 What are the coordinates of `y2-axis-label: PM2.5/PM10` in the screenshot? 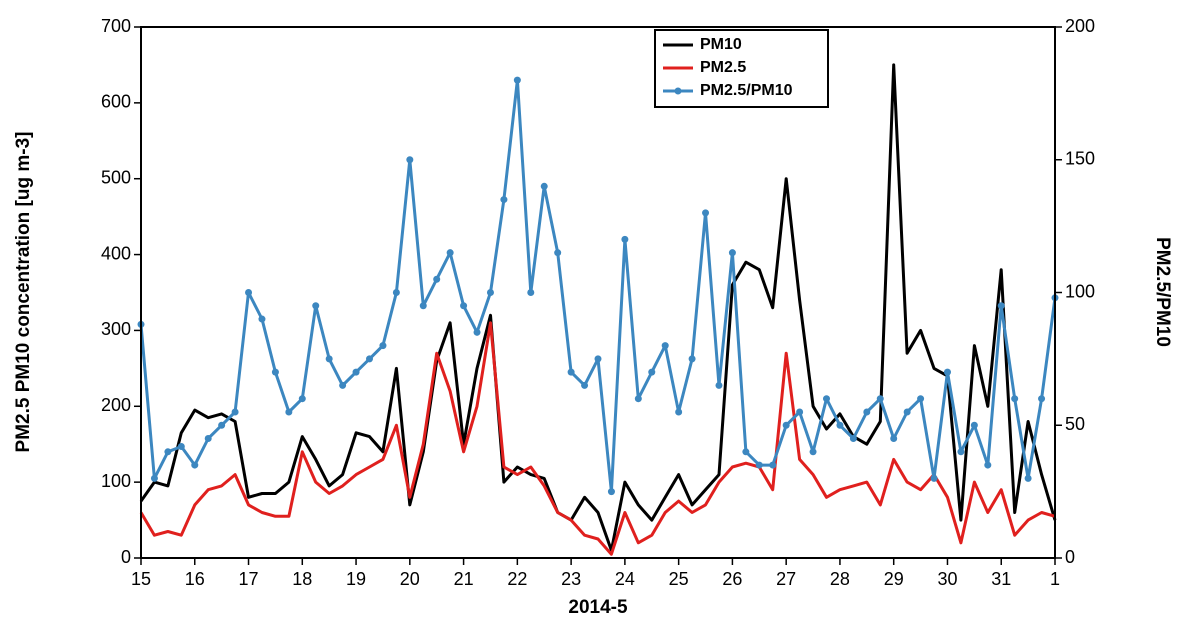 It's located at (1162, 292).